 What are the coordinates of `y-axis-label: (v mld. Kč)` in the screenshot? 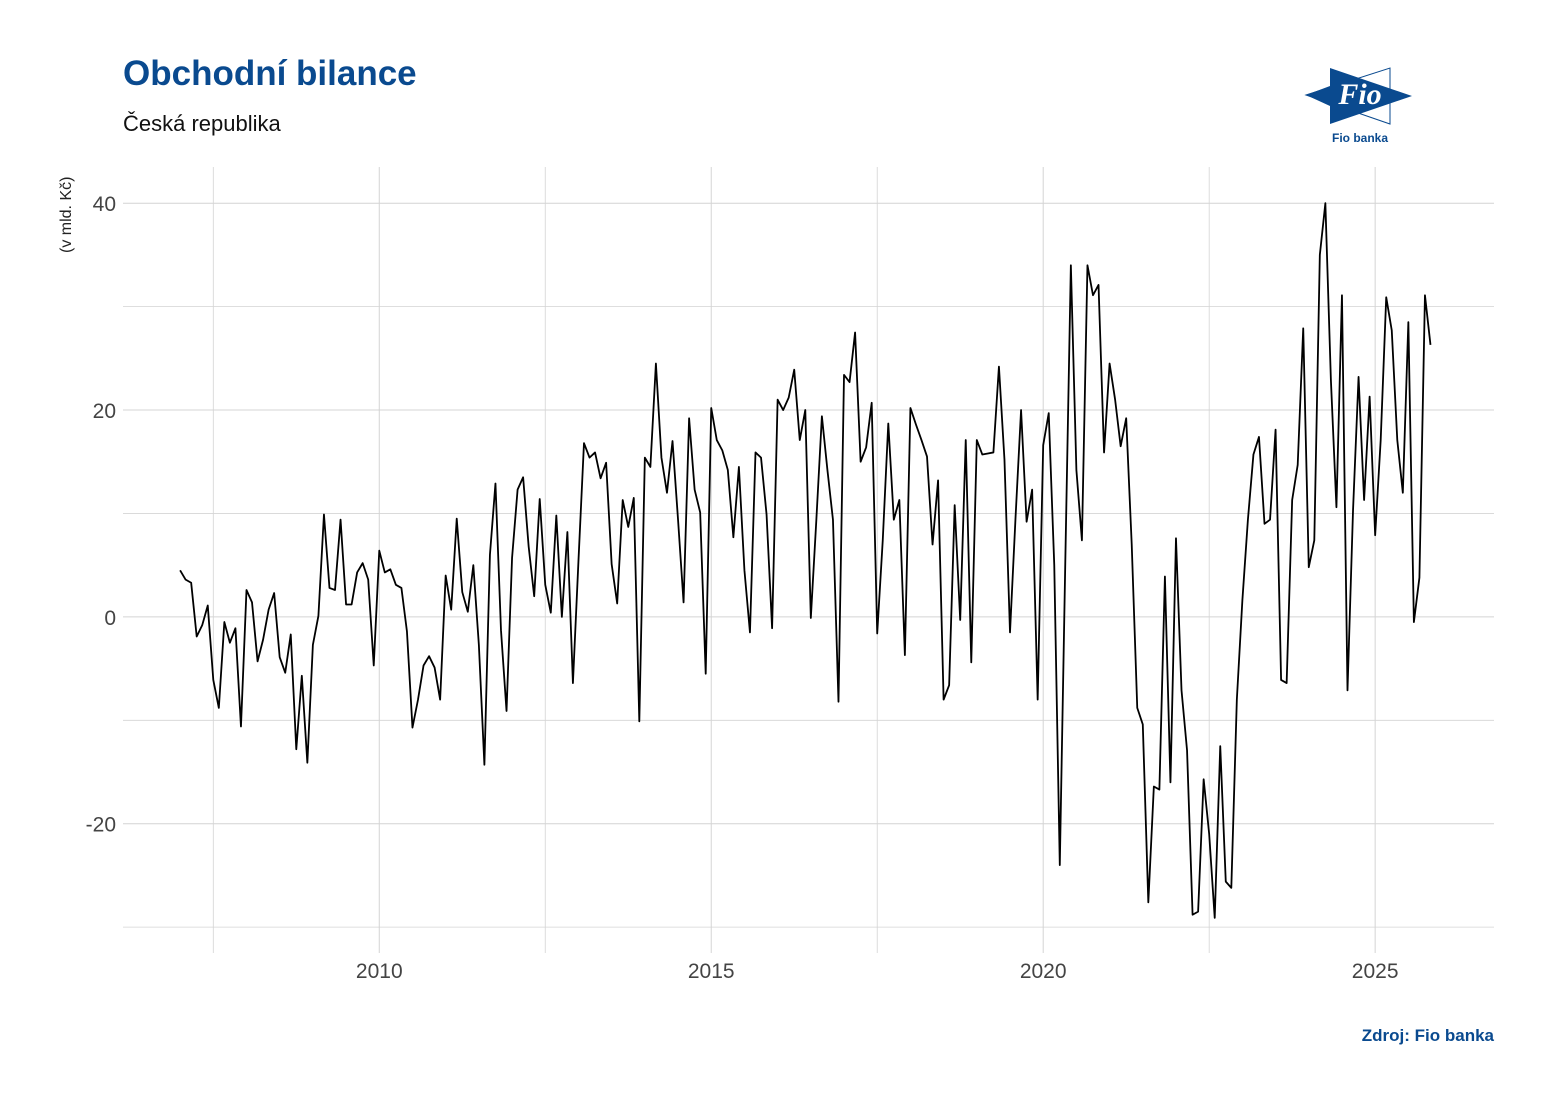 It's located at (66, 214).